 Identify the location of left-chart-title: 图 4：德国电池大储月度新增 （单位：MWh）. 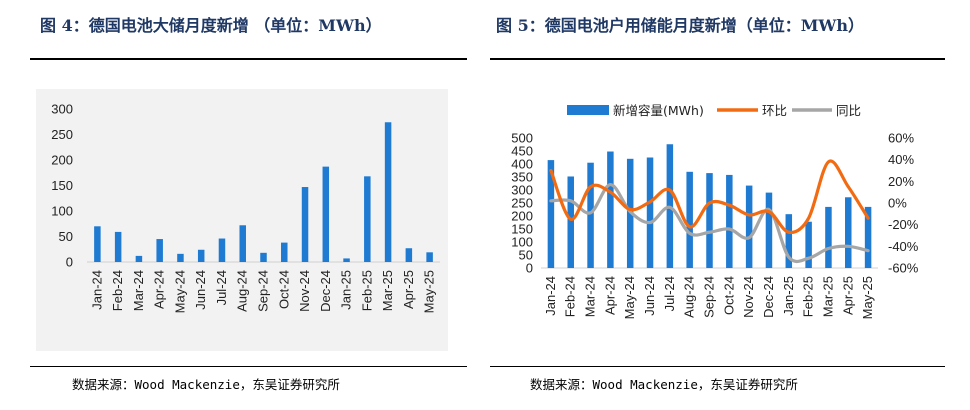
(211, 25).